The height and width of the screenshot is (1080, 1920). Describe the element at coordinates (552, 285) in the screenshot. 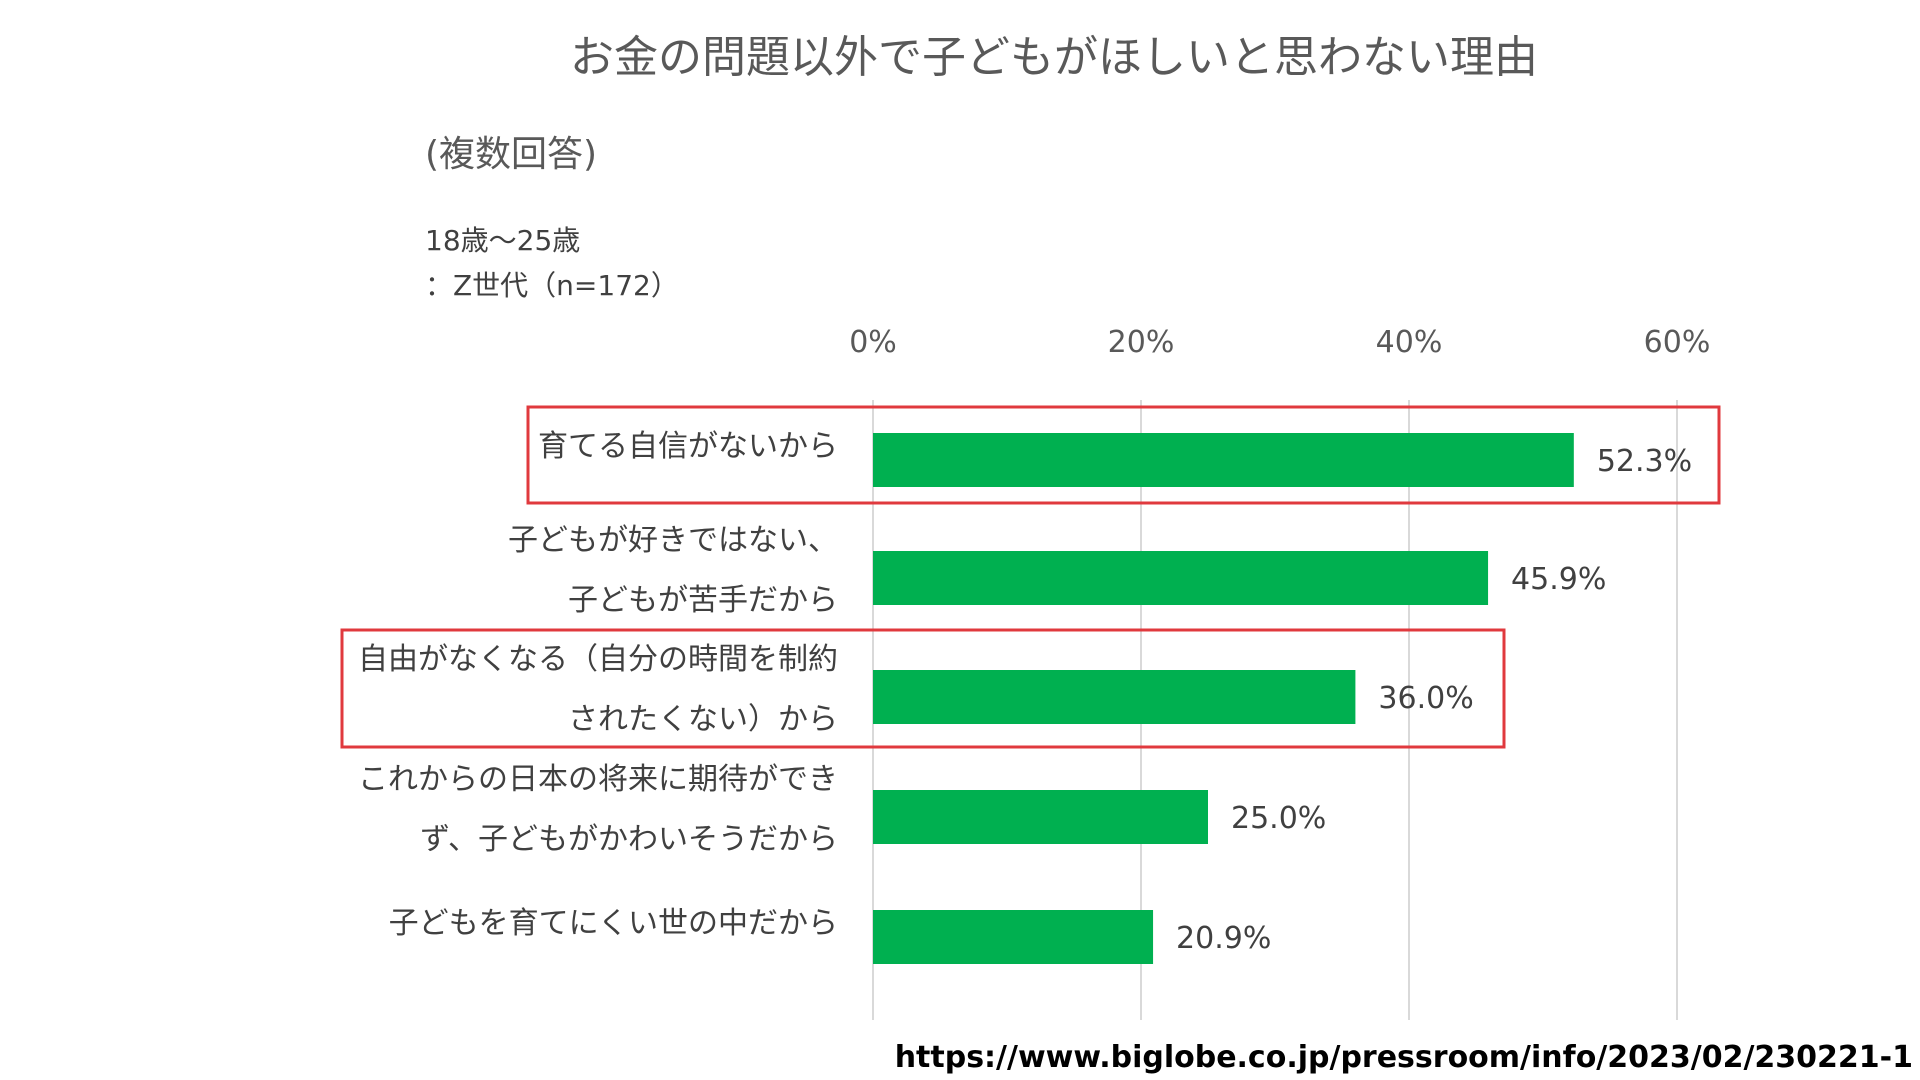

I see `sample-note-line2: ：Z世代（n=172）` at that location.